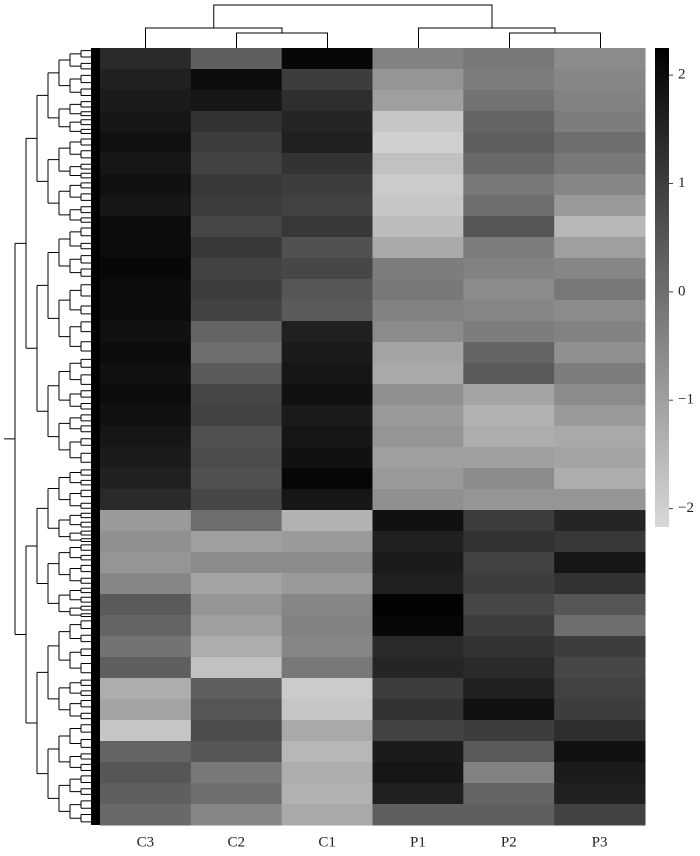 The height and width of the screenshot is (856, 700). Describe the element at coordinates (373, 26) in the screenshot. I see `column-dendrogram` at that location.